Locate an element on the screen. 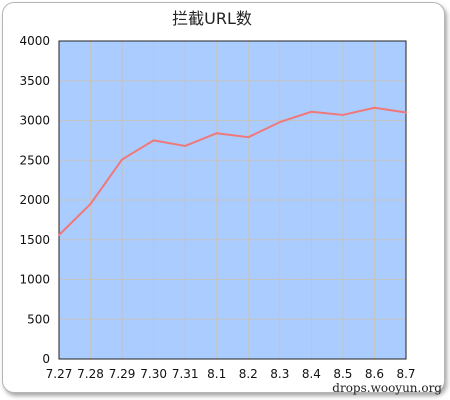 The width and height of the screenshot is (450, 400). x-tick-label-10: 8.6 is located at coordinates (374, 374).